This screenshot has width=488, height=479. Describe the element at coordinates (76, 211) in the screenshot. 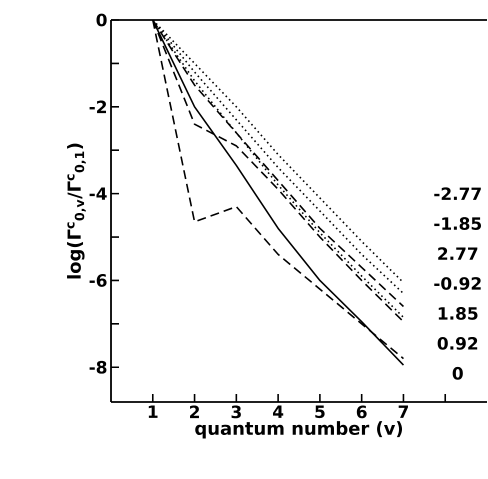

I see `y-axis-title: log(Γ$^{c}$$_{0,v}$/Γ$^{c}$$_{0,1}$)` at that location.